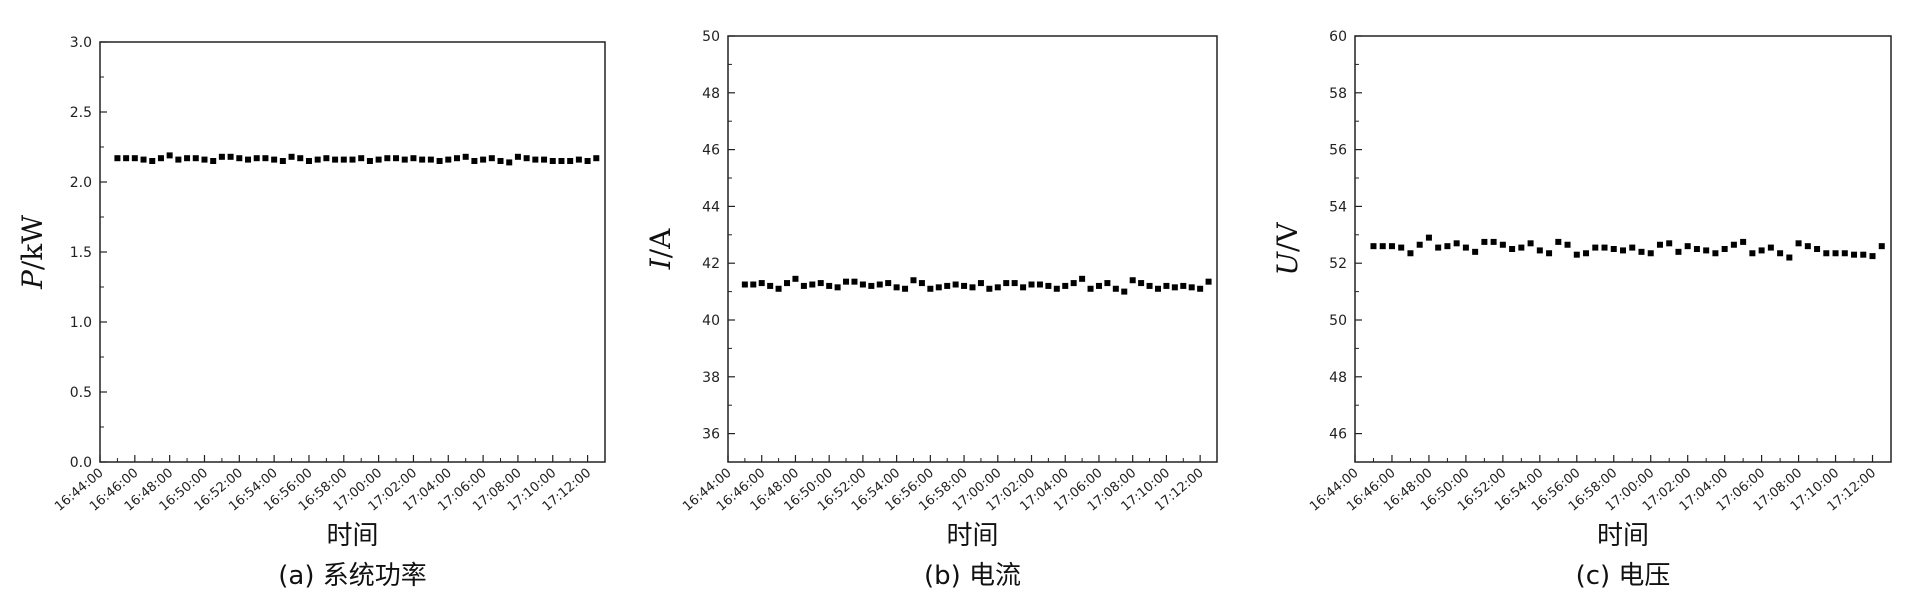 The width and height of the screenshot is (1908, 608). I want to click on y-tick-label: 52, so click(1338, 264).